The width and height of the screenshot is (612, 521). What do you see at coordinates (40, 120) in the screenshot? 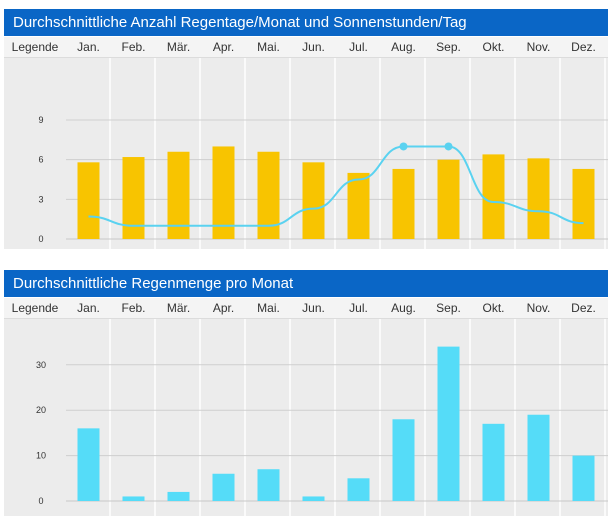
I see `y-tick-label: 9` at bounding box center [40, 120].